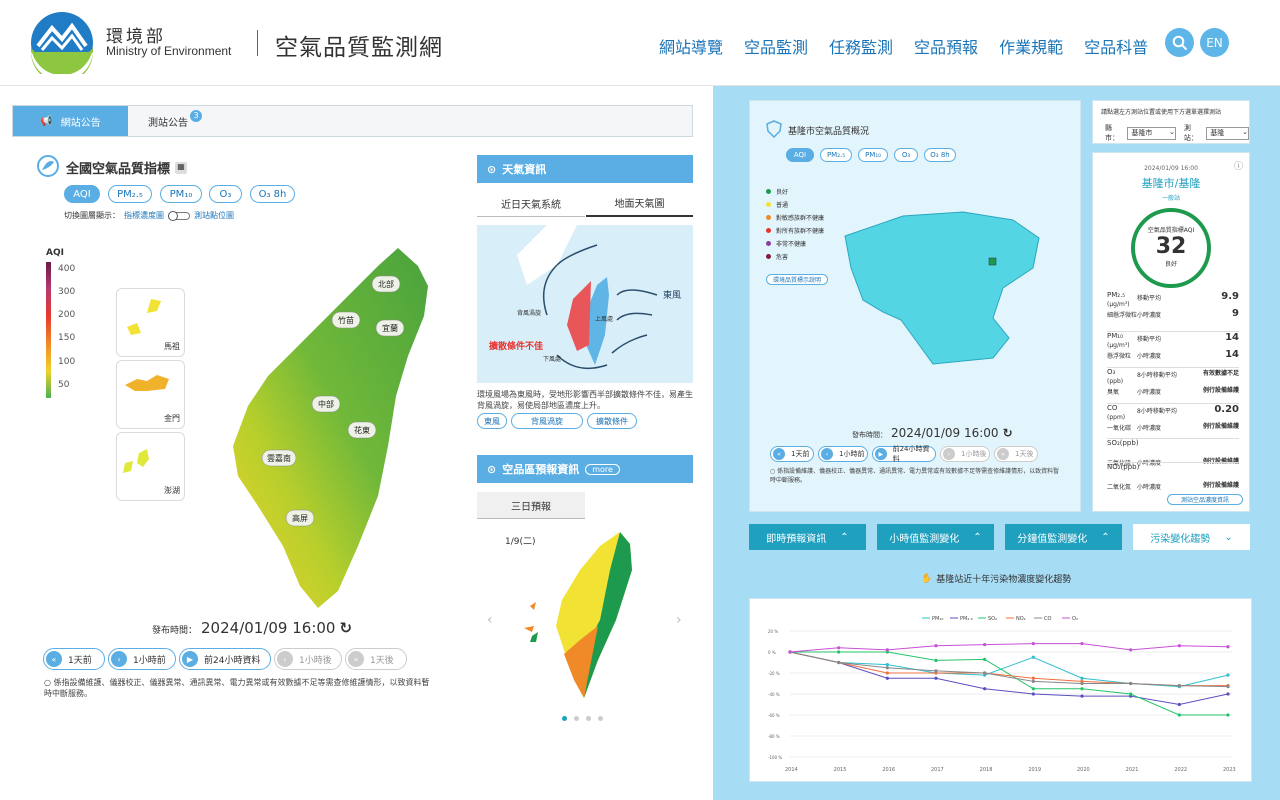 The width and height of the screenshot is (1280, 800). Describe the element at coordinates (62, 43) in the screenshot. I see `moe-logo` at that location.